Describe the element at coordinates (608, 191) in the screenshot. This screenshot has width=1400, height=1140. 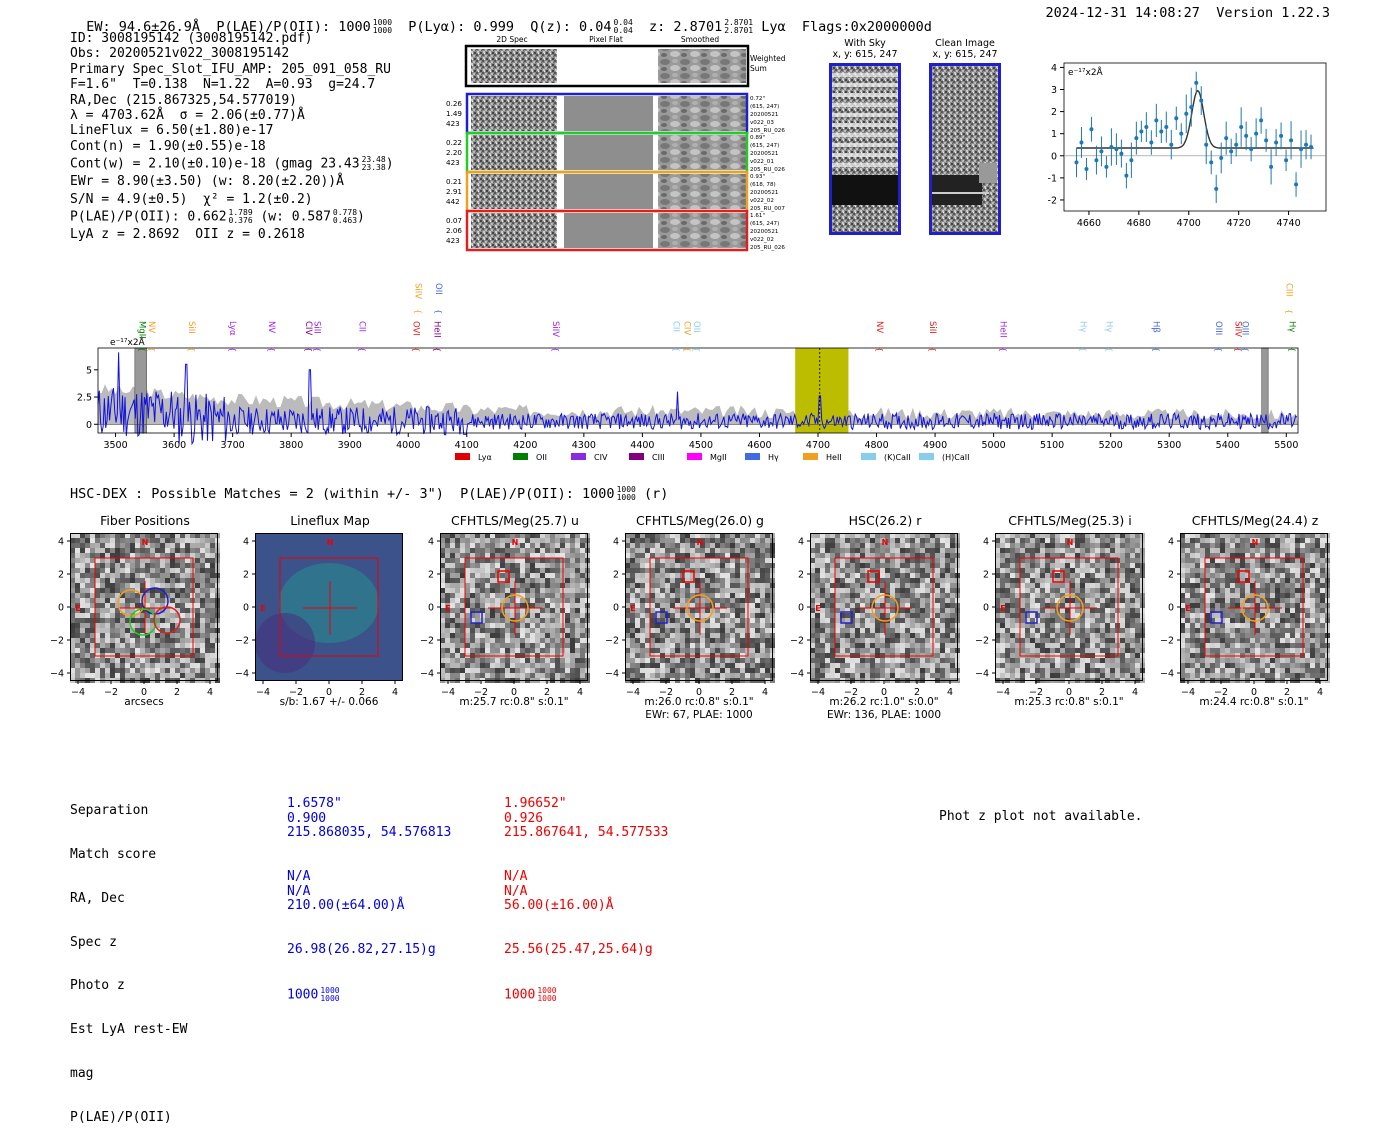
I see `pixel-flat-image` at that location.